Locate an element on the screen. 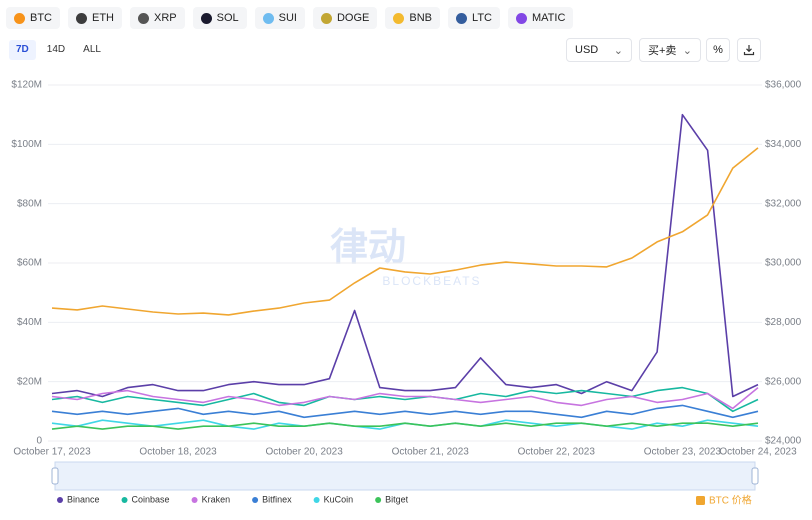 Image resolution: width=812 pixels, height=520 pixels. coin-tab: BTC is located at coordinates (33, 18).